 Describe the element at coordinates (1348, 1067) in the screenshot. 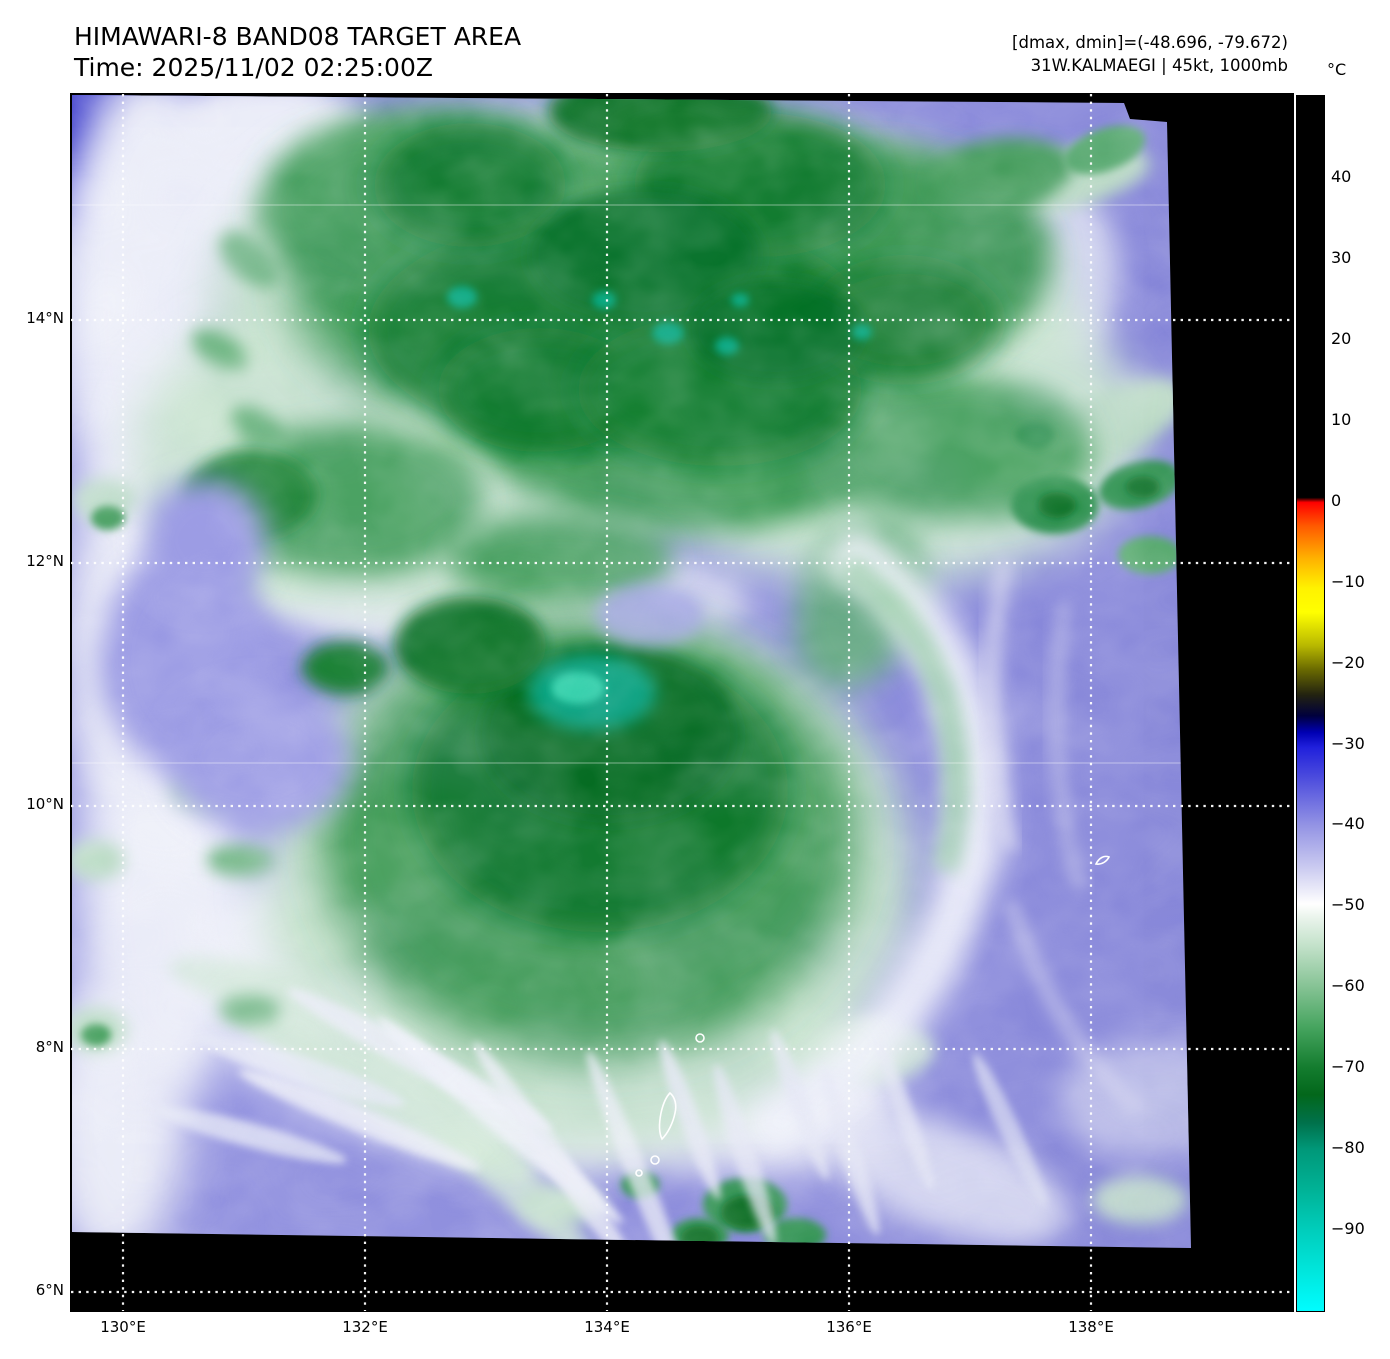

I see `colorbar-tick: −70` at that location.